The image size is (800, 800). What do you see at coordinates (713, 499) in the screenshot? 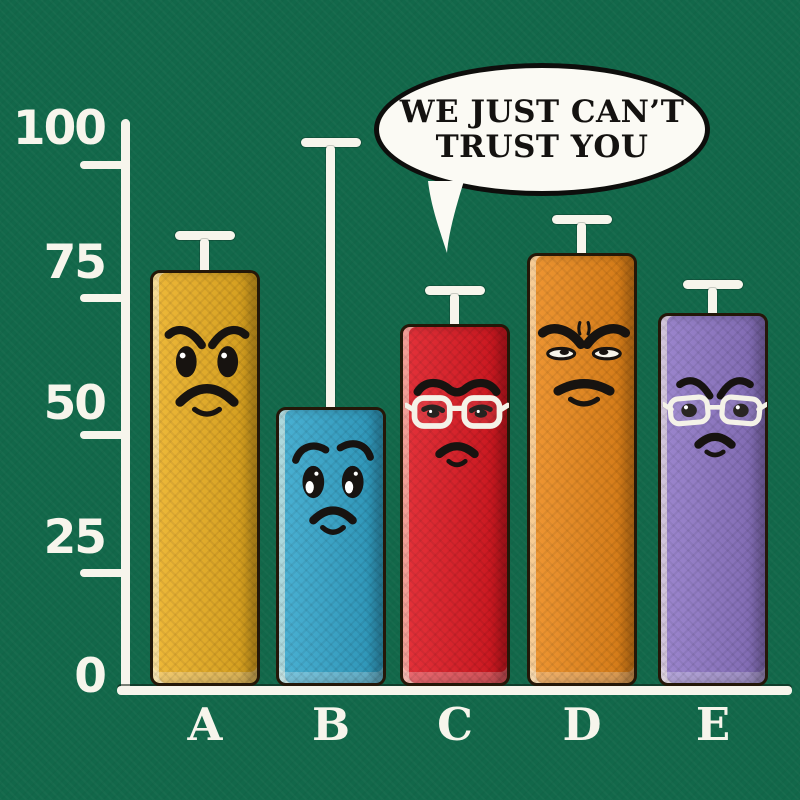
I see `bar-e` at bounding box center [713, 499].